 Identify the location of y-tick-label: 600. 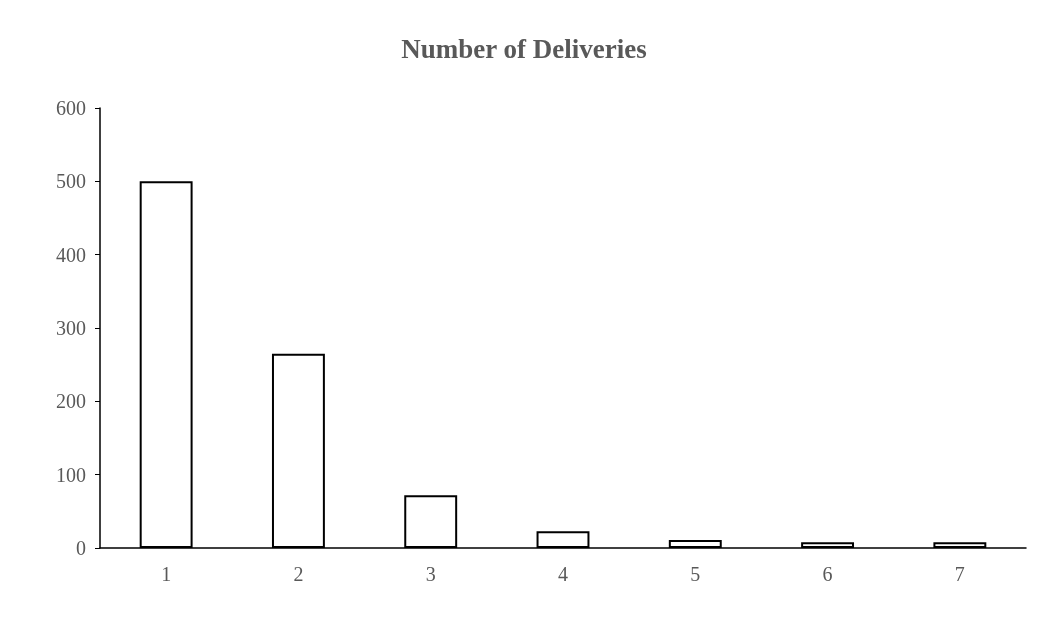
(71, 108).